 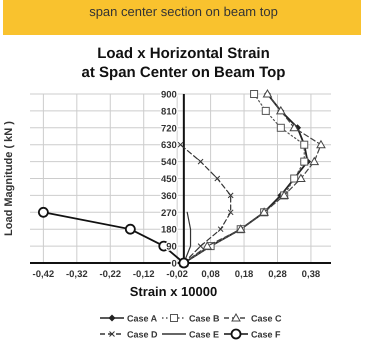 What do you see at coordinates (277, 274) in the screenshot?
I see `x-tick-label: 0,28` at bounding box center [277, 274].